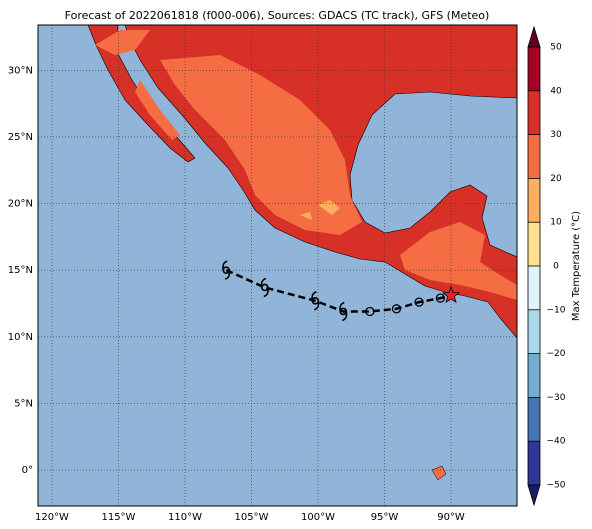  What do you see at coordinates (556, 310) in the screenshot?
I see `colorbar-tick-label: −10` at bounding box center [556, 310].